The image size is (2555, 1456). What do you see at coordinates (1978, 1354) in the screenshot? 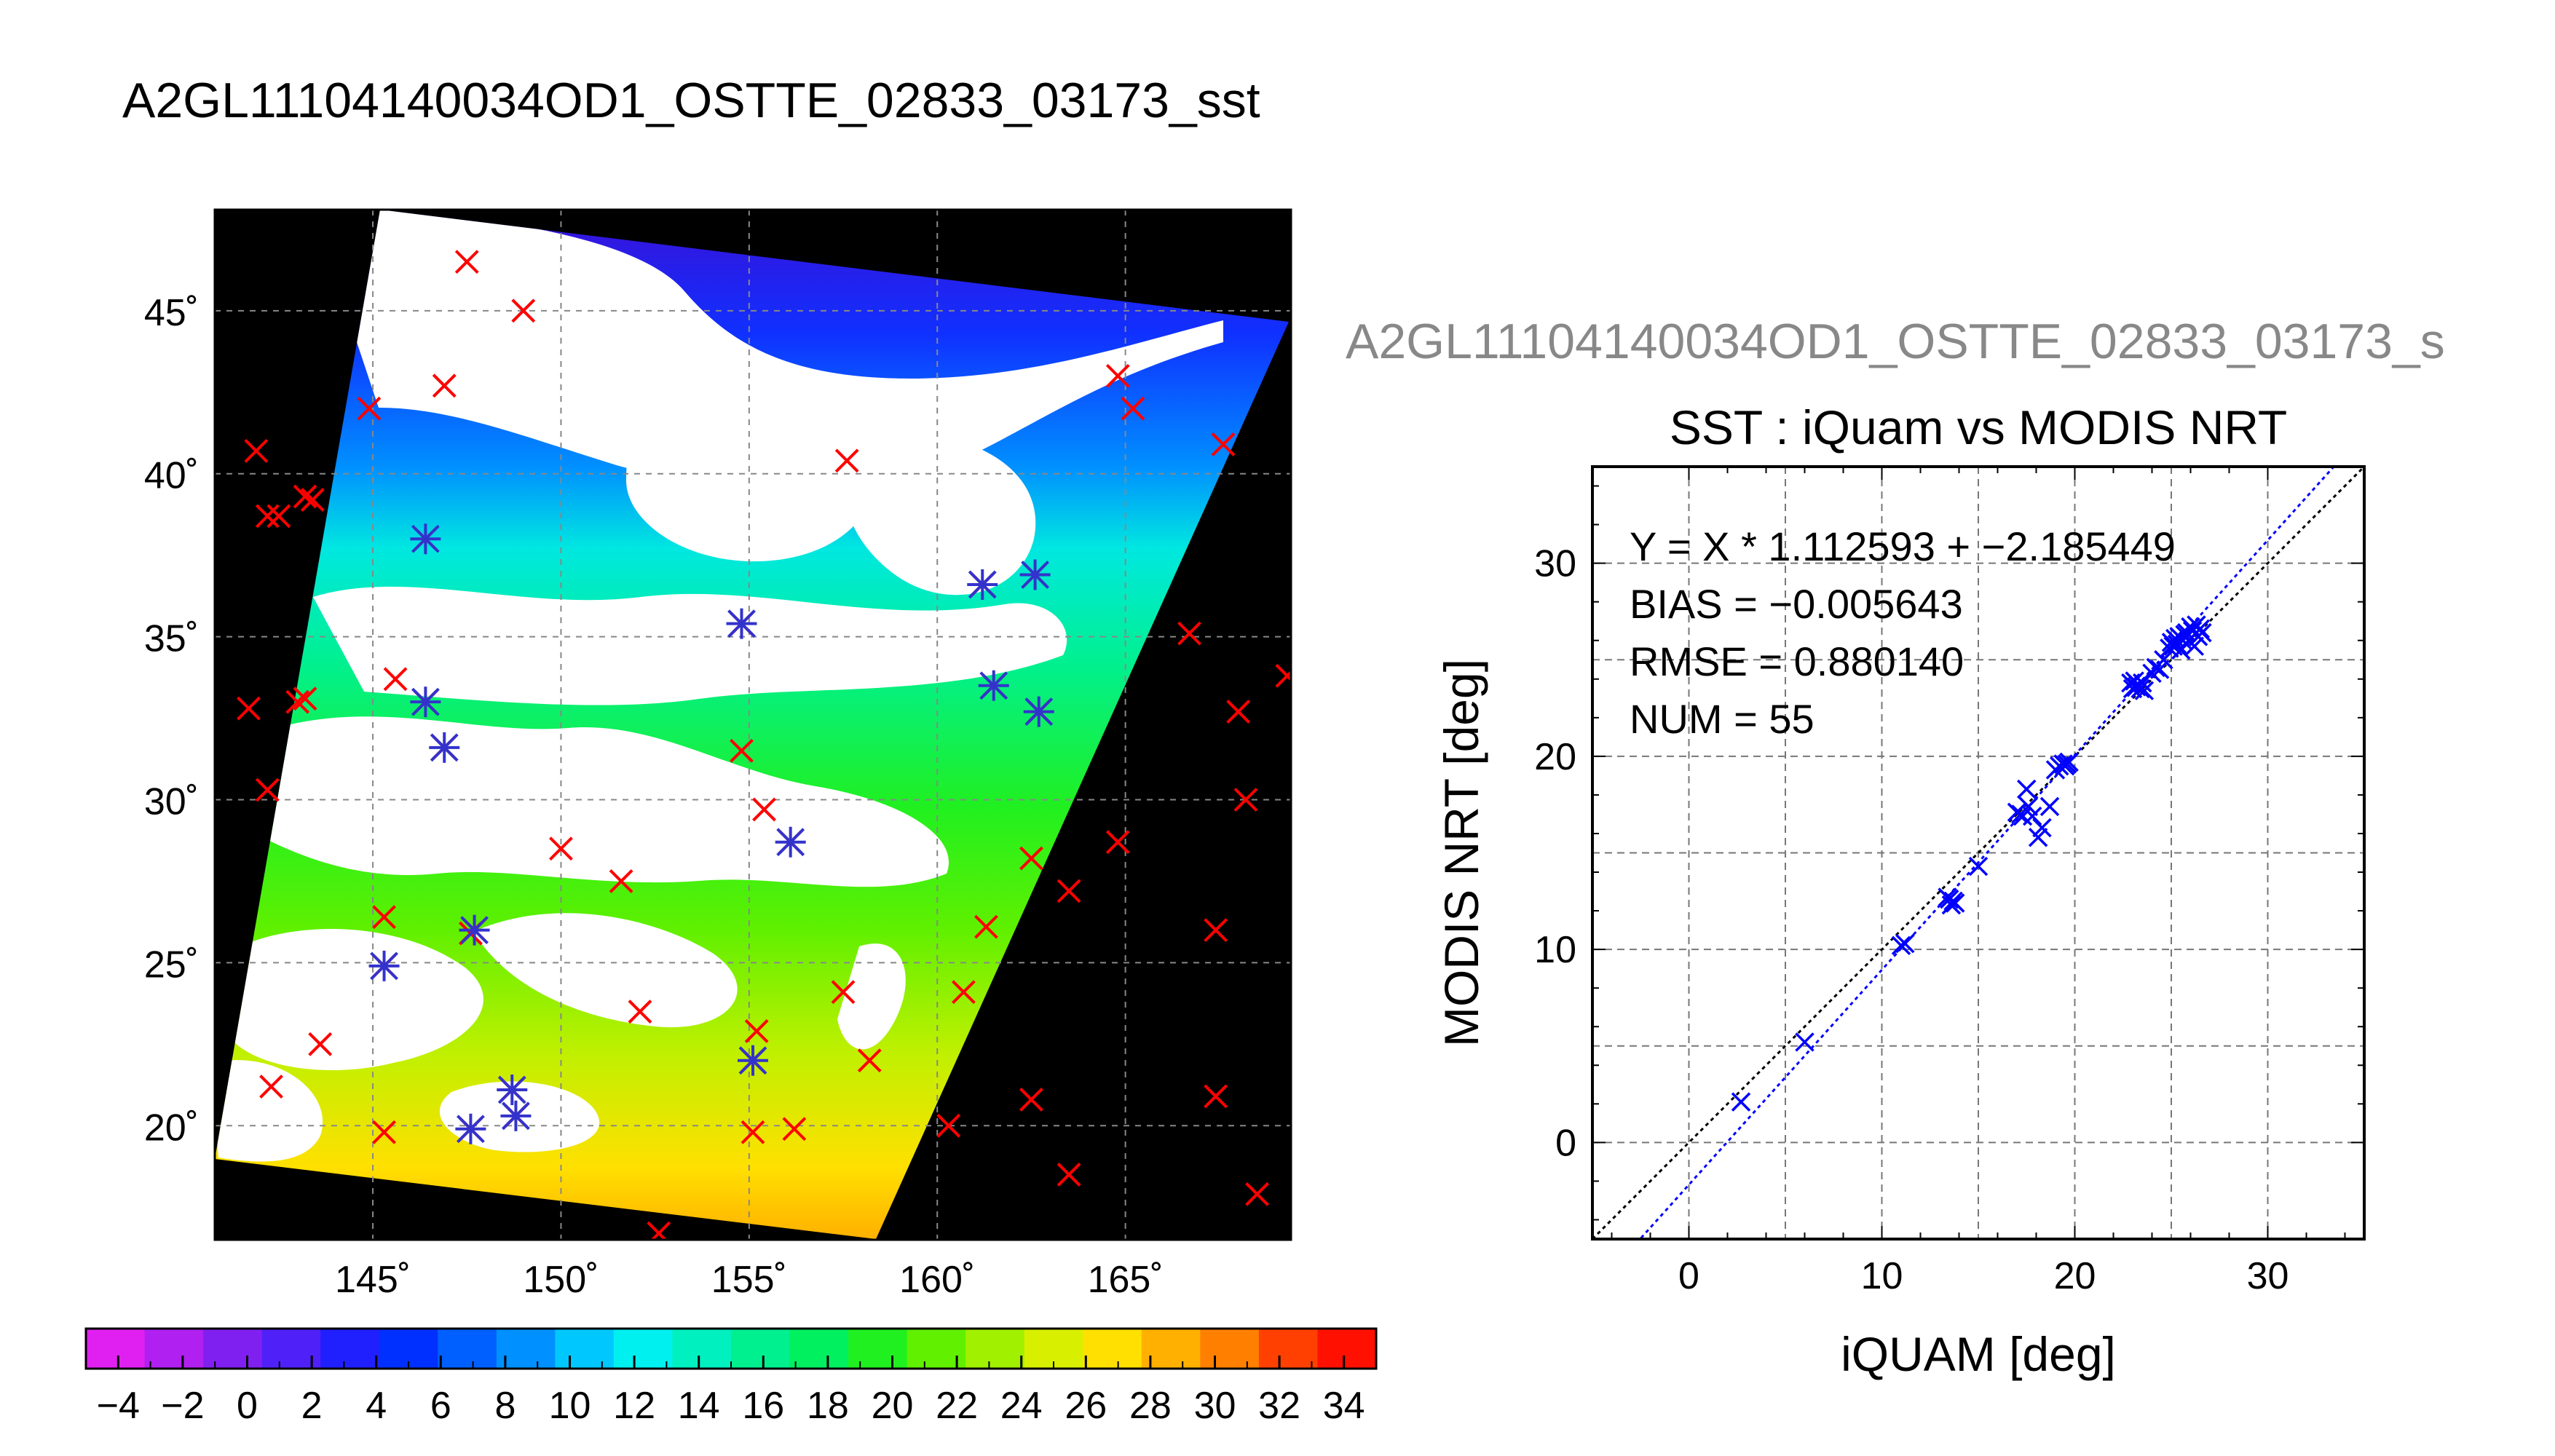
I see `x-axis-label: iQUAM [deg]` at bounding box center [1978, 1354].